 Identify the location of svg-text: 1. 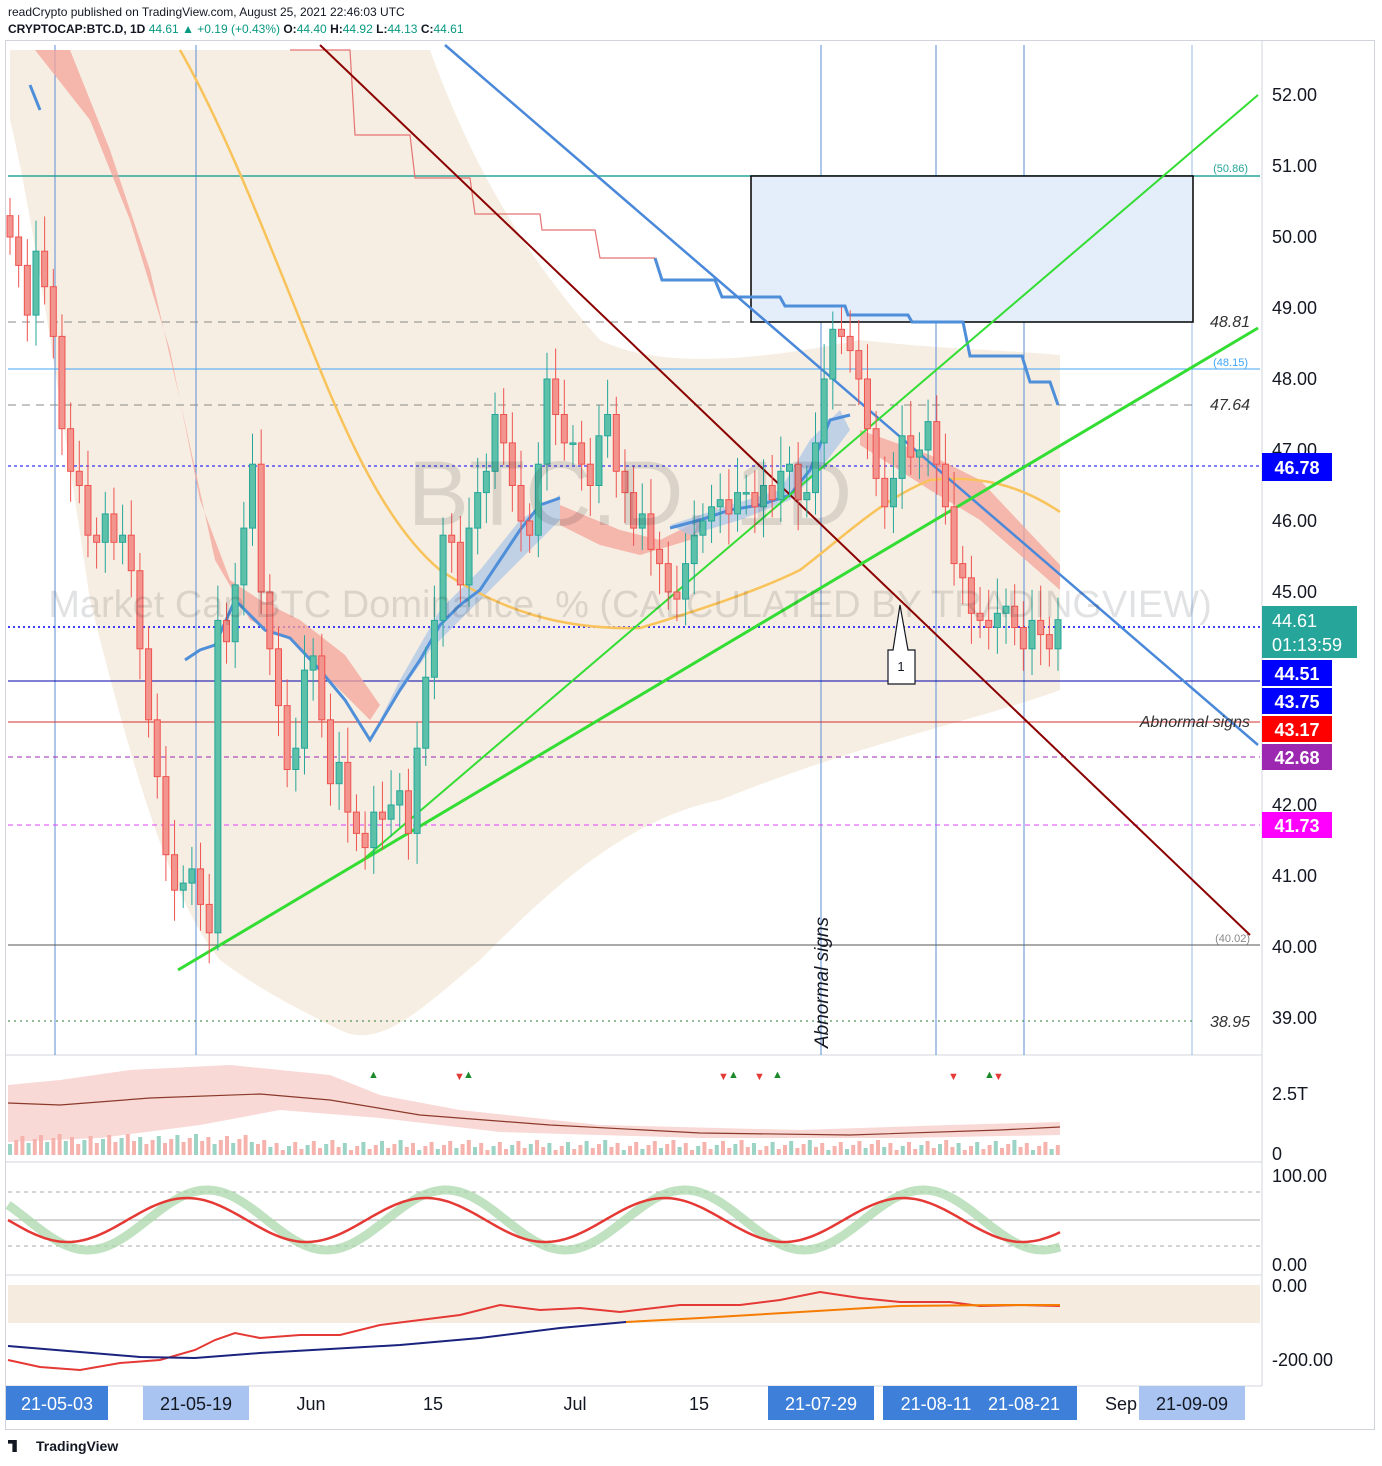
(900, 666).